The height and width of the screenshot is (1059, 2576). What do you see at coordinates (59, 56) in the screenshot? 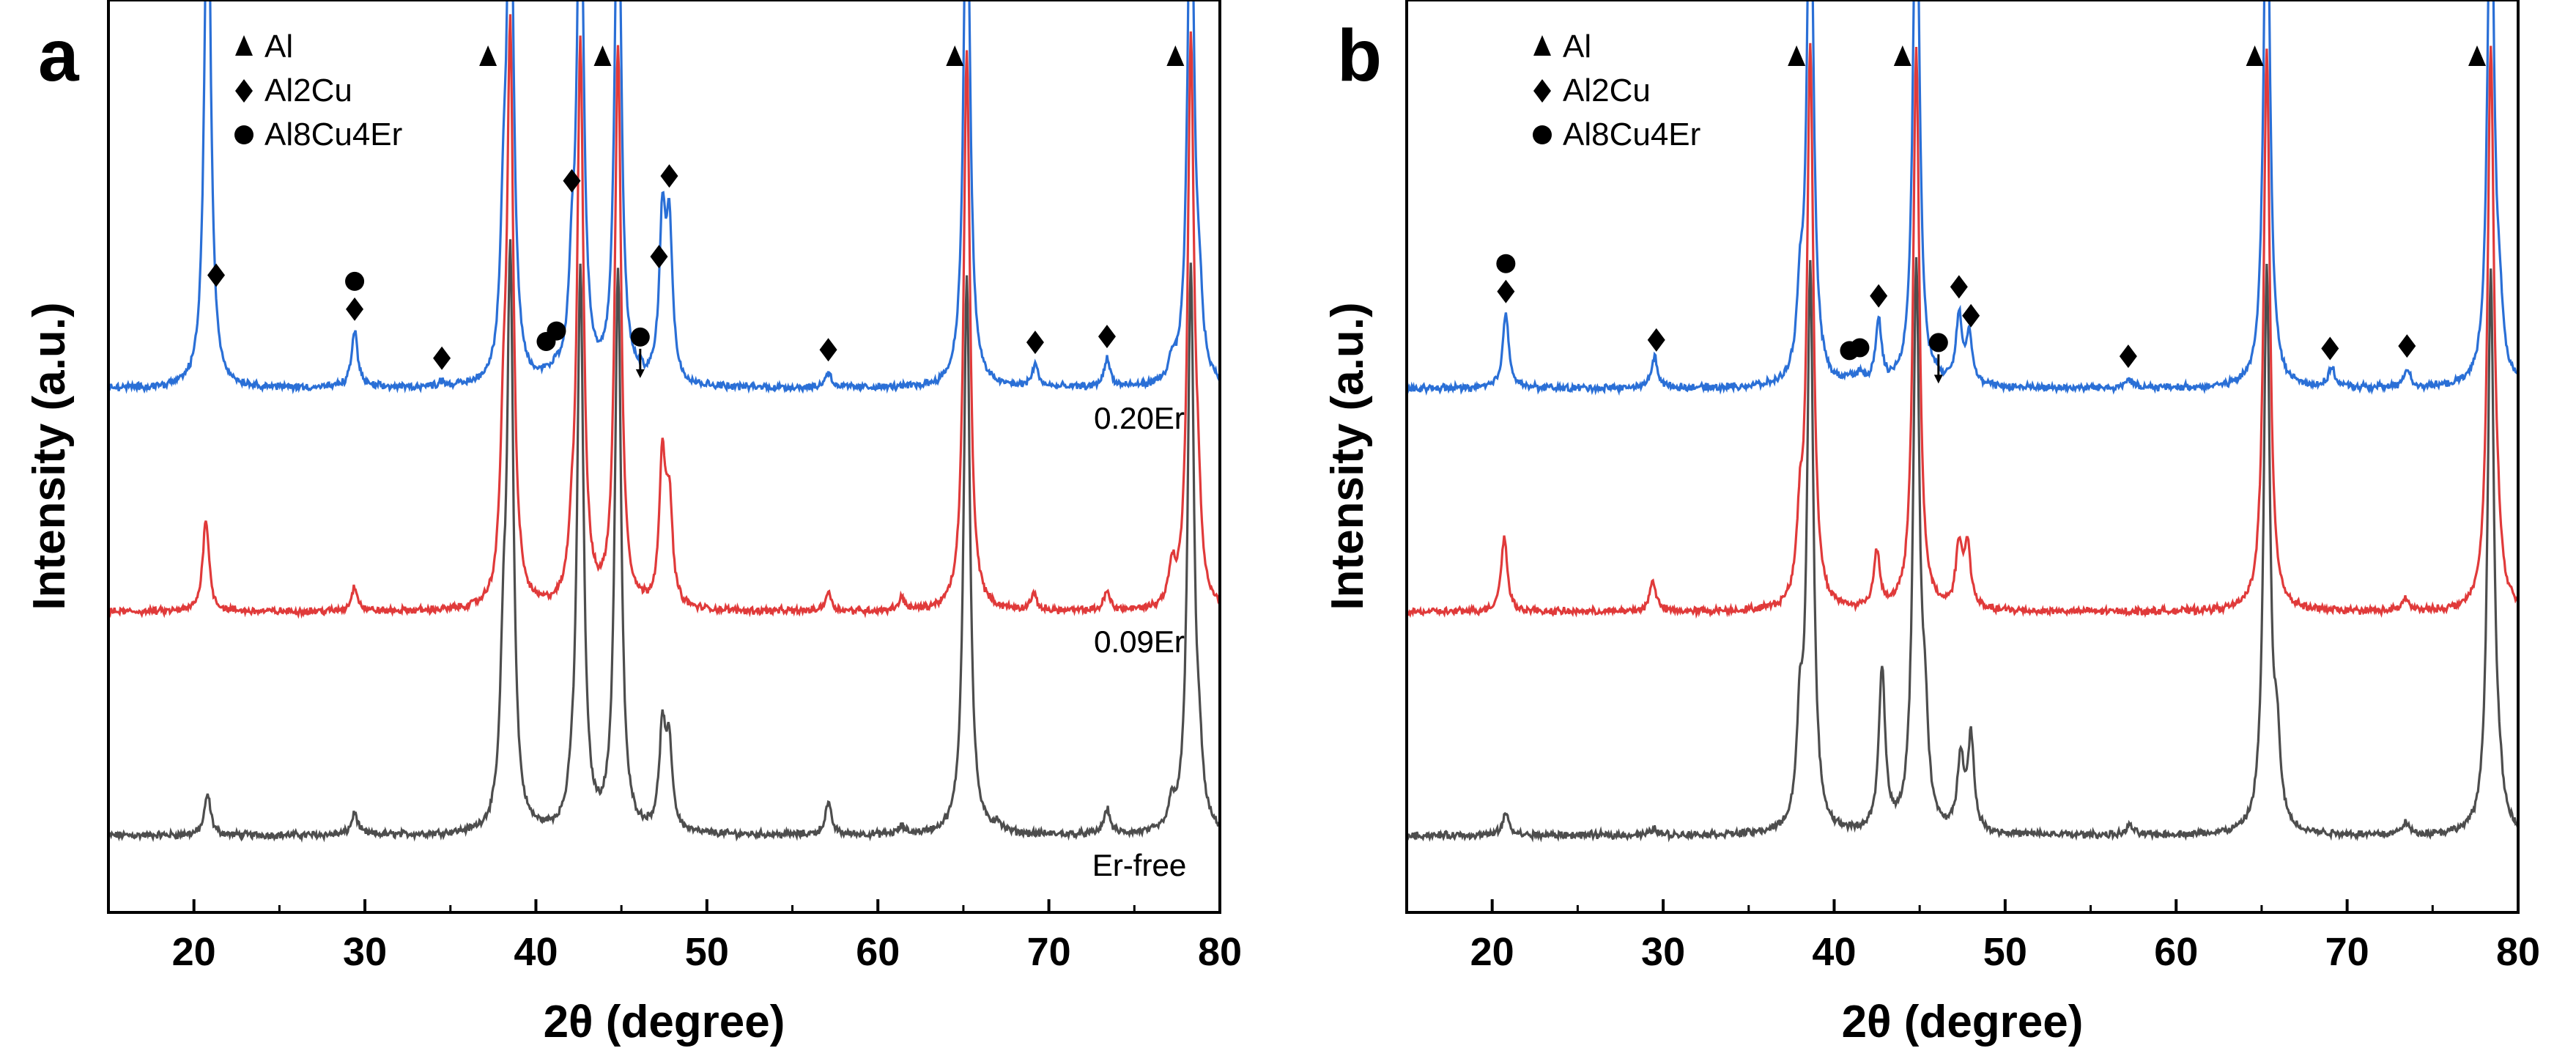
I see `panel-label: a` at bounding box center [59, 56].